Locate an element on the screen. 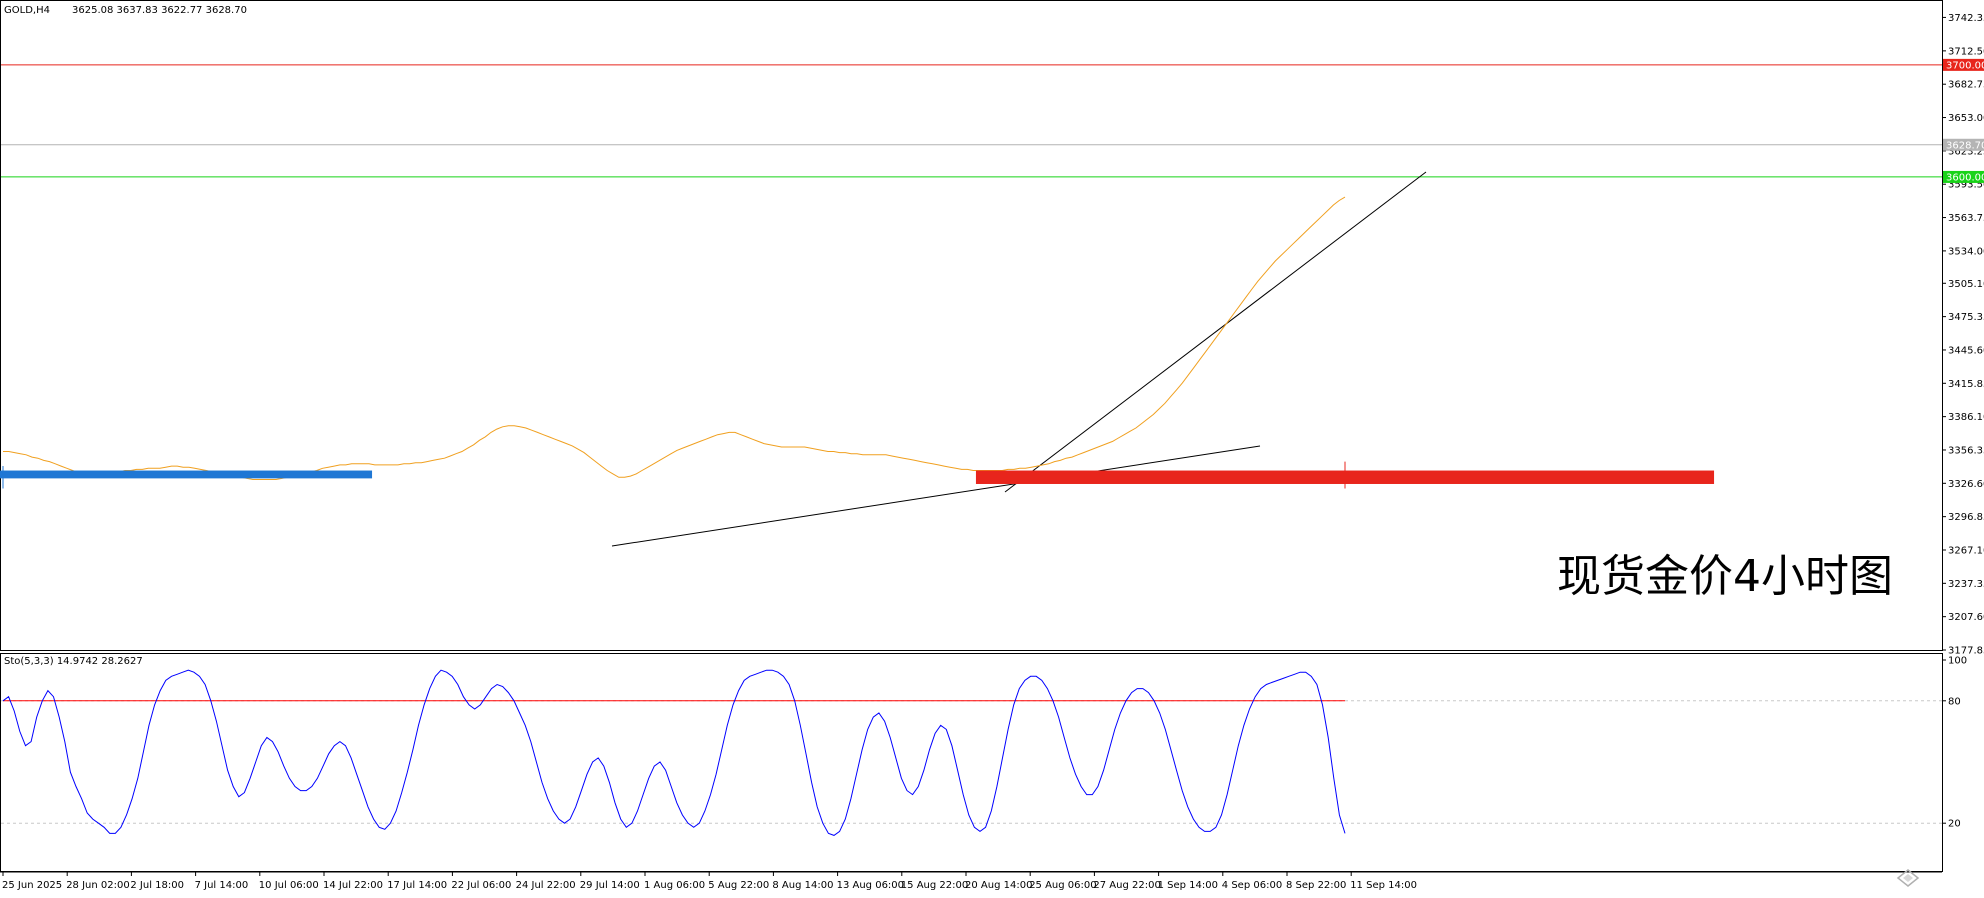 The image size is (1984, 898). time-tick-label: 24 Jul 22:00 is located at coordinates (546, 885).